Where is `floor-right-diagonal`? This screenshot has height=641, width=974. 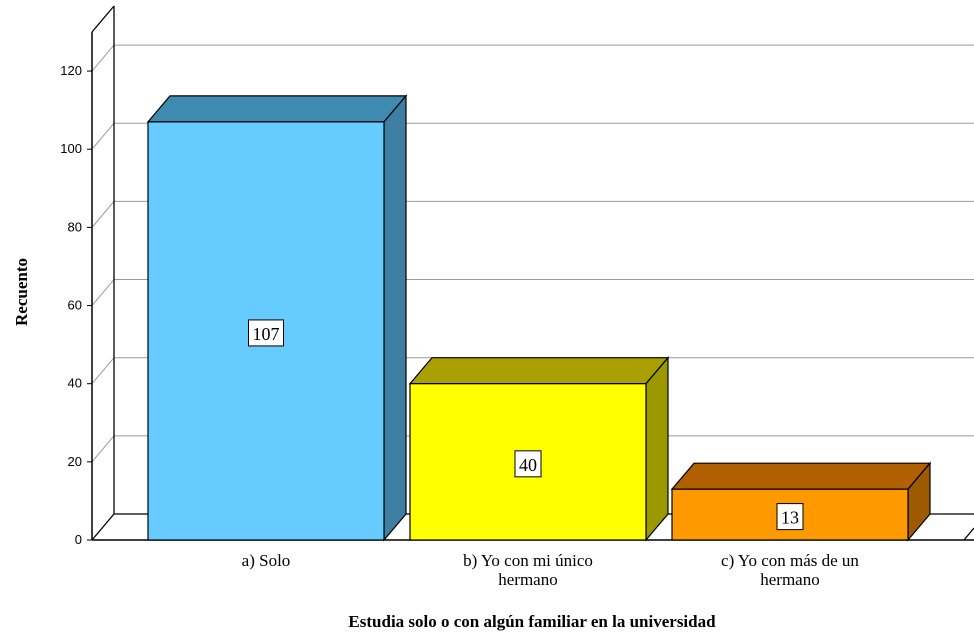 floor-right-diagonal is located at coordinates (968, 534).